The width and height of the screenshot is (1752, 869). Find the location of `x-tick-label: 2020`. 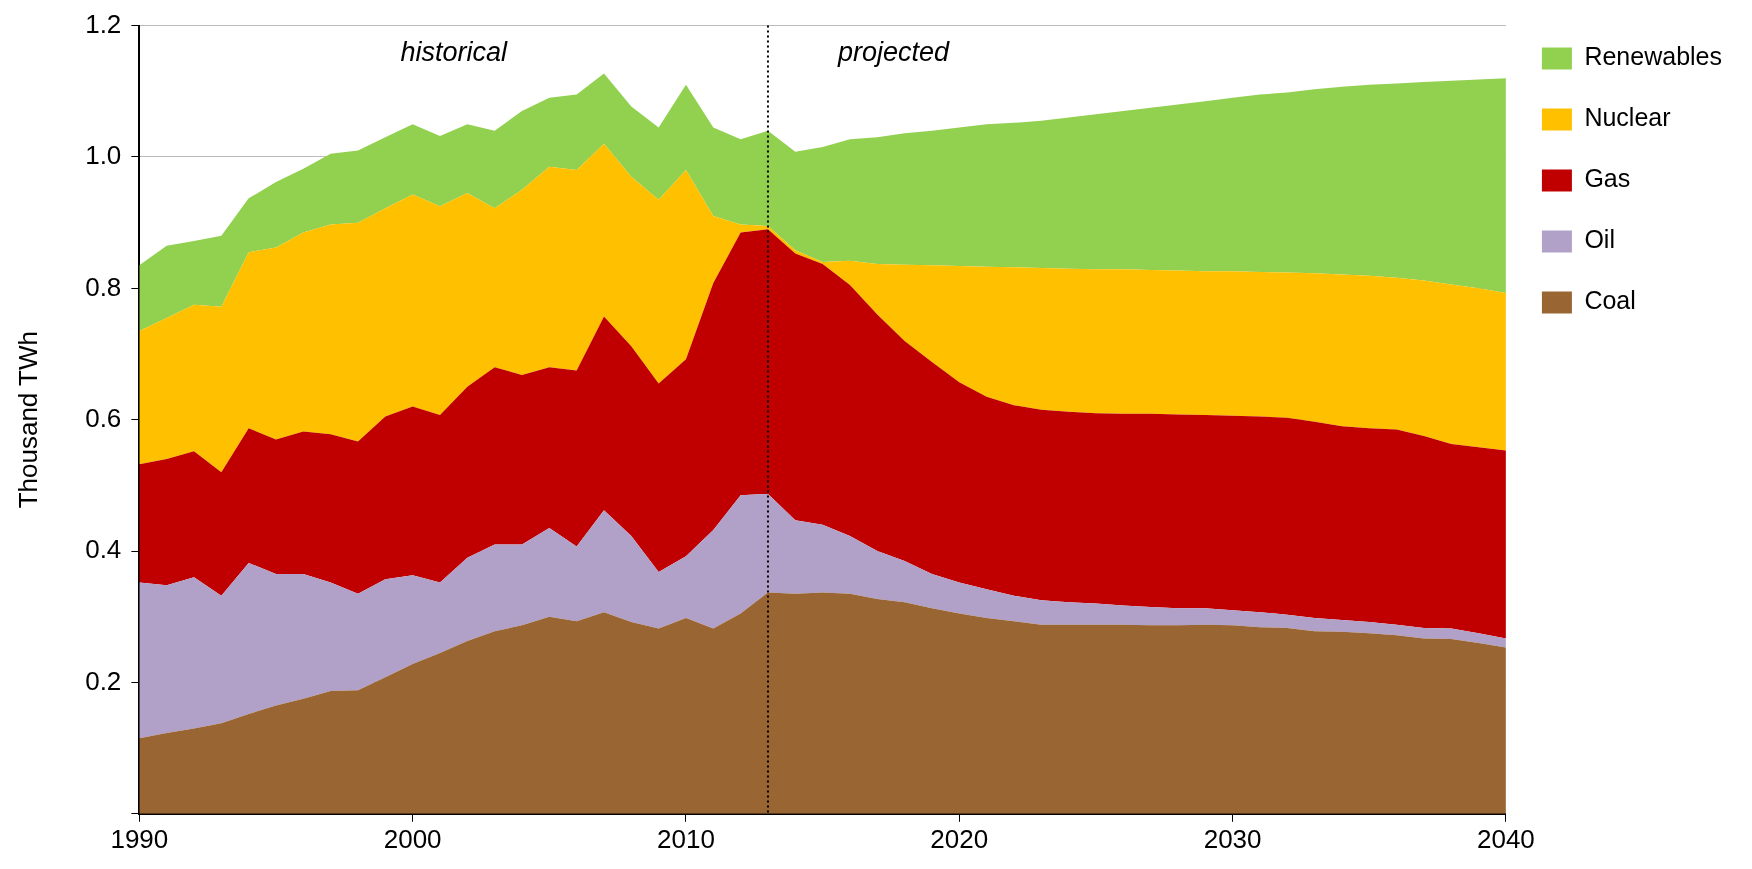

x-tick-label: 2020 is located at coordinates (959, 838).